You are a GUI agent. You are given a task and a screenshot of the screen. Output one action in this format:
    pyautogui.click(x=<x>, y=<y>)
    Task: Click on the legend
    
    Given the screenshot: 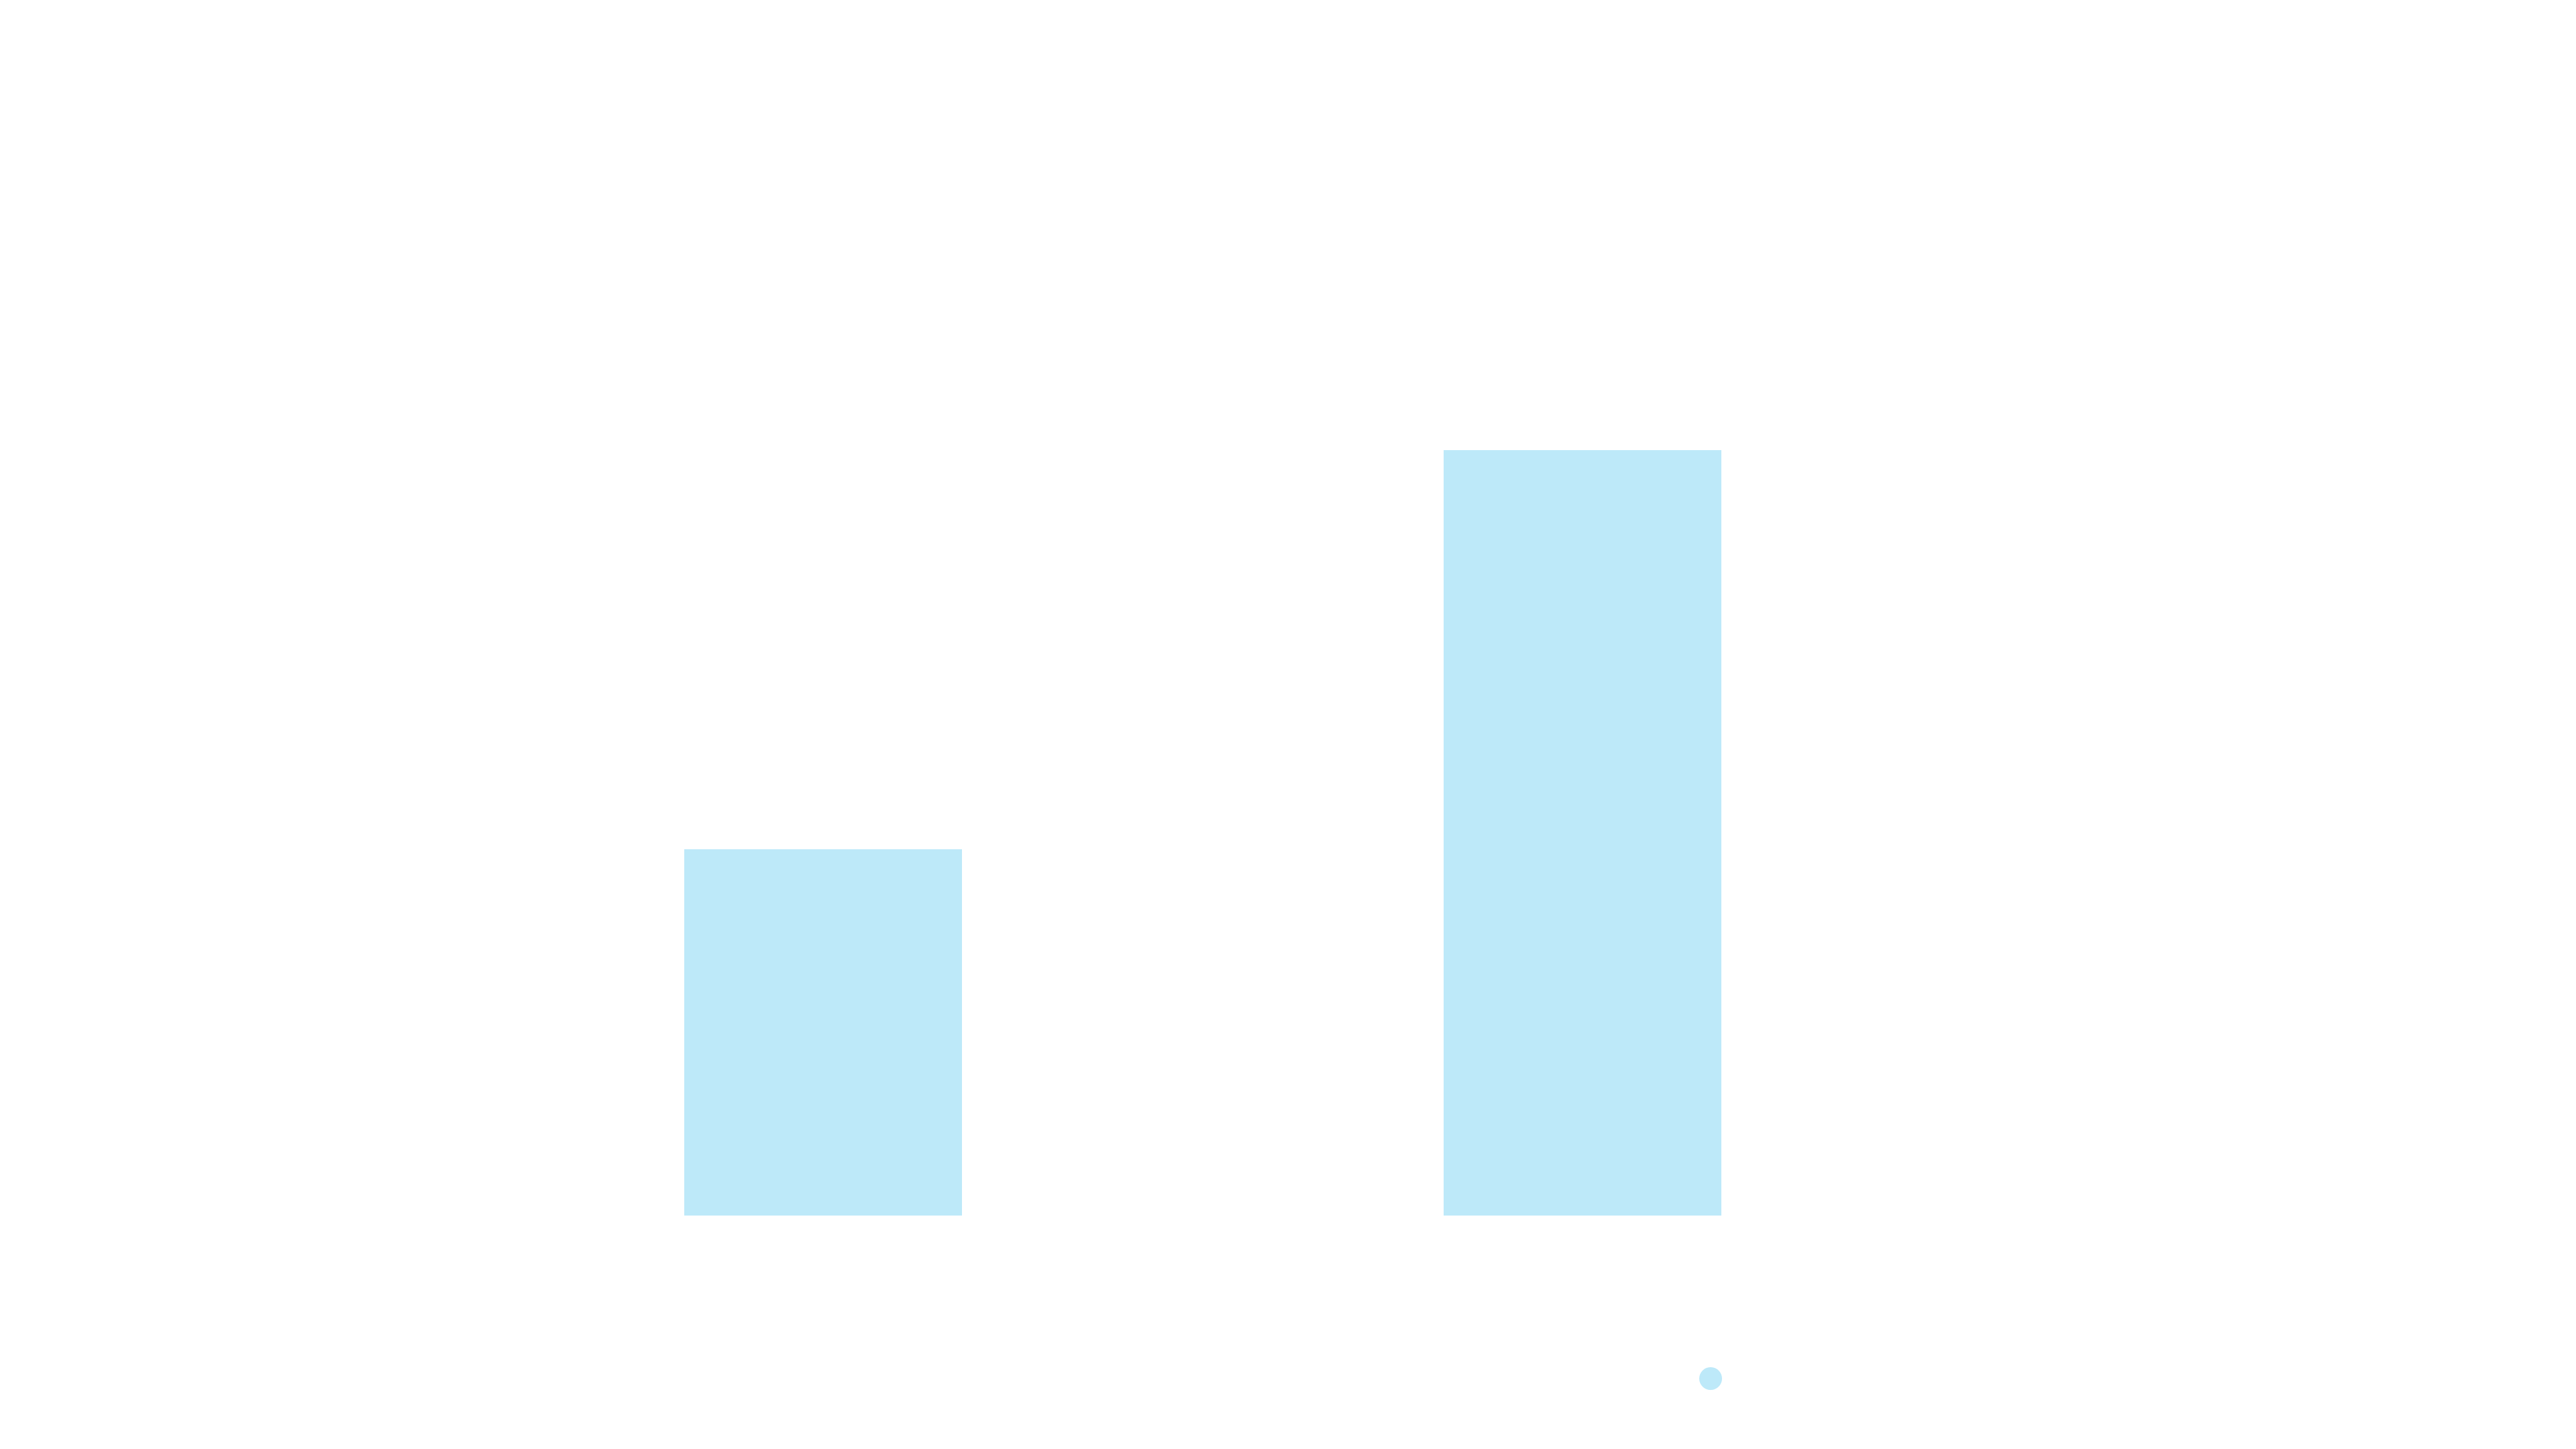 What is the action you would take?
    pyautogui.click(x=1710, y=1378)
    